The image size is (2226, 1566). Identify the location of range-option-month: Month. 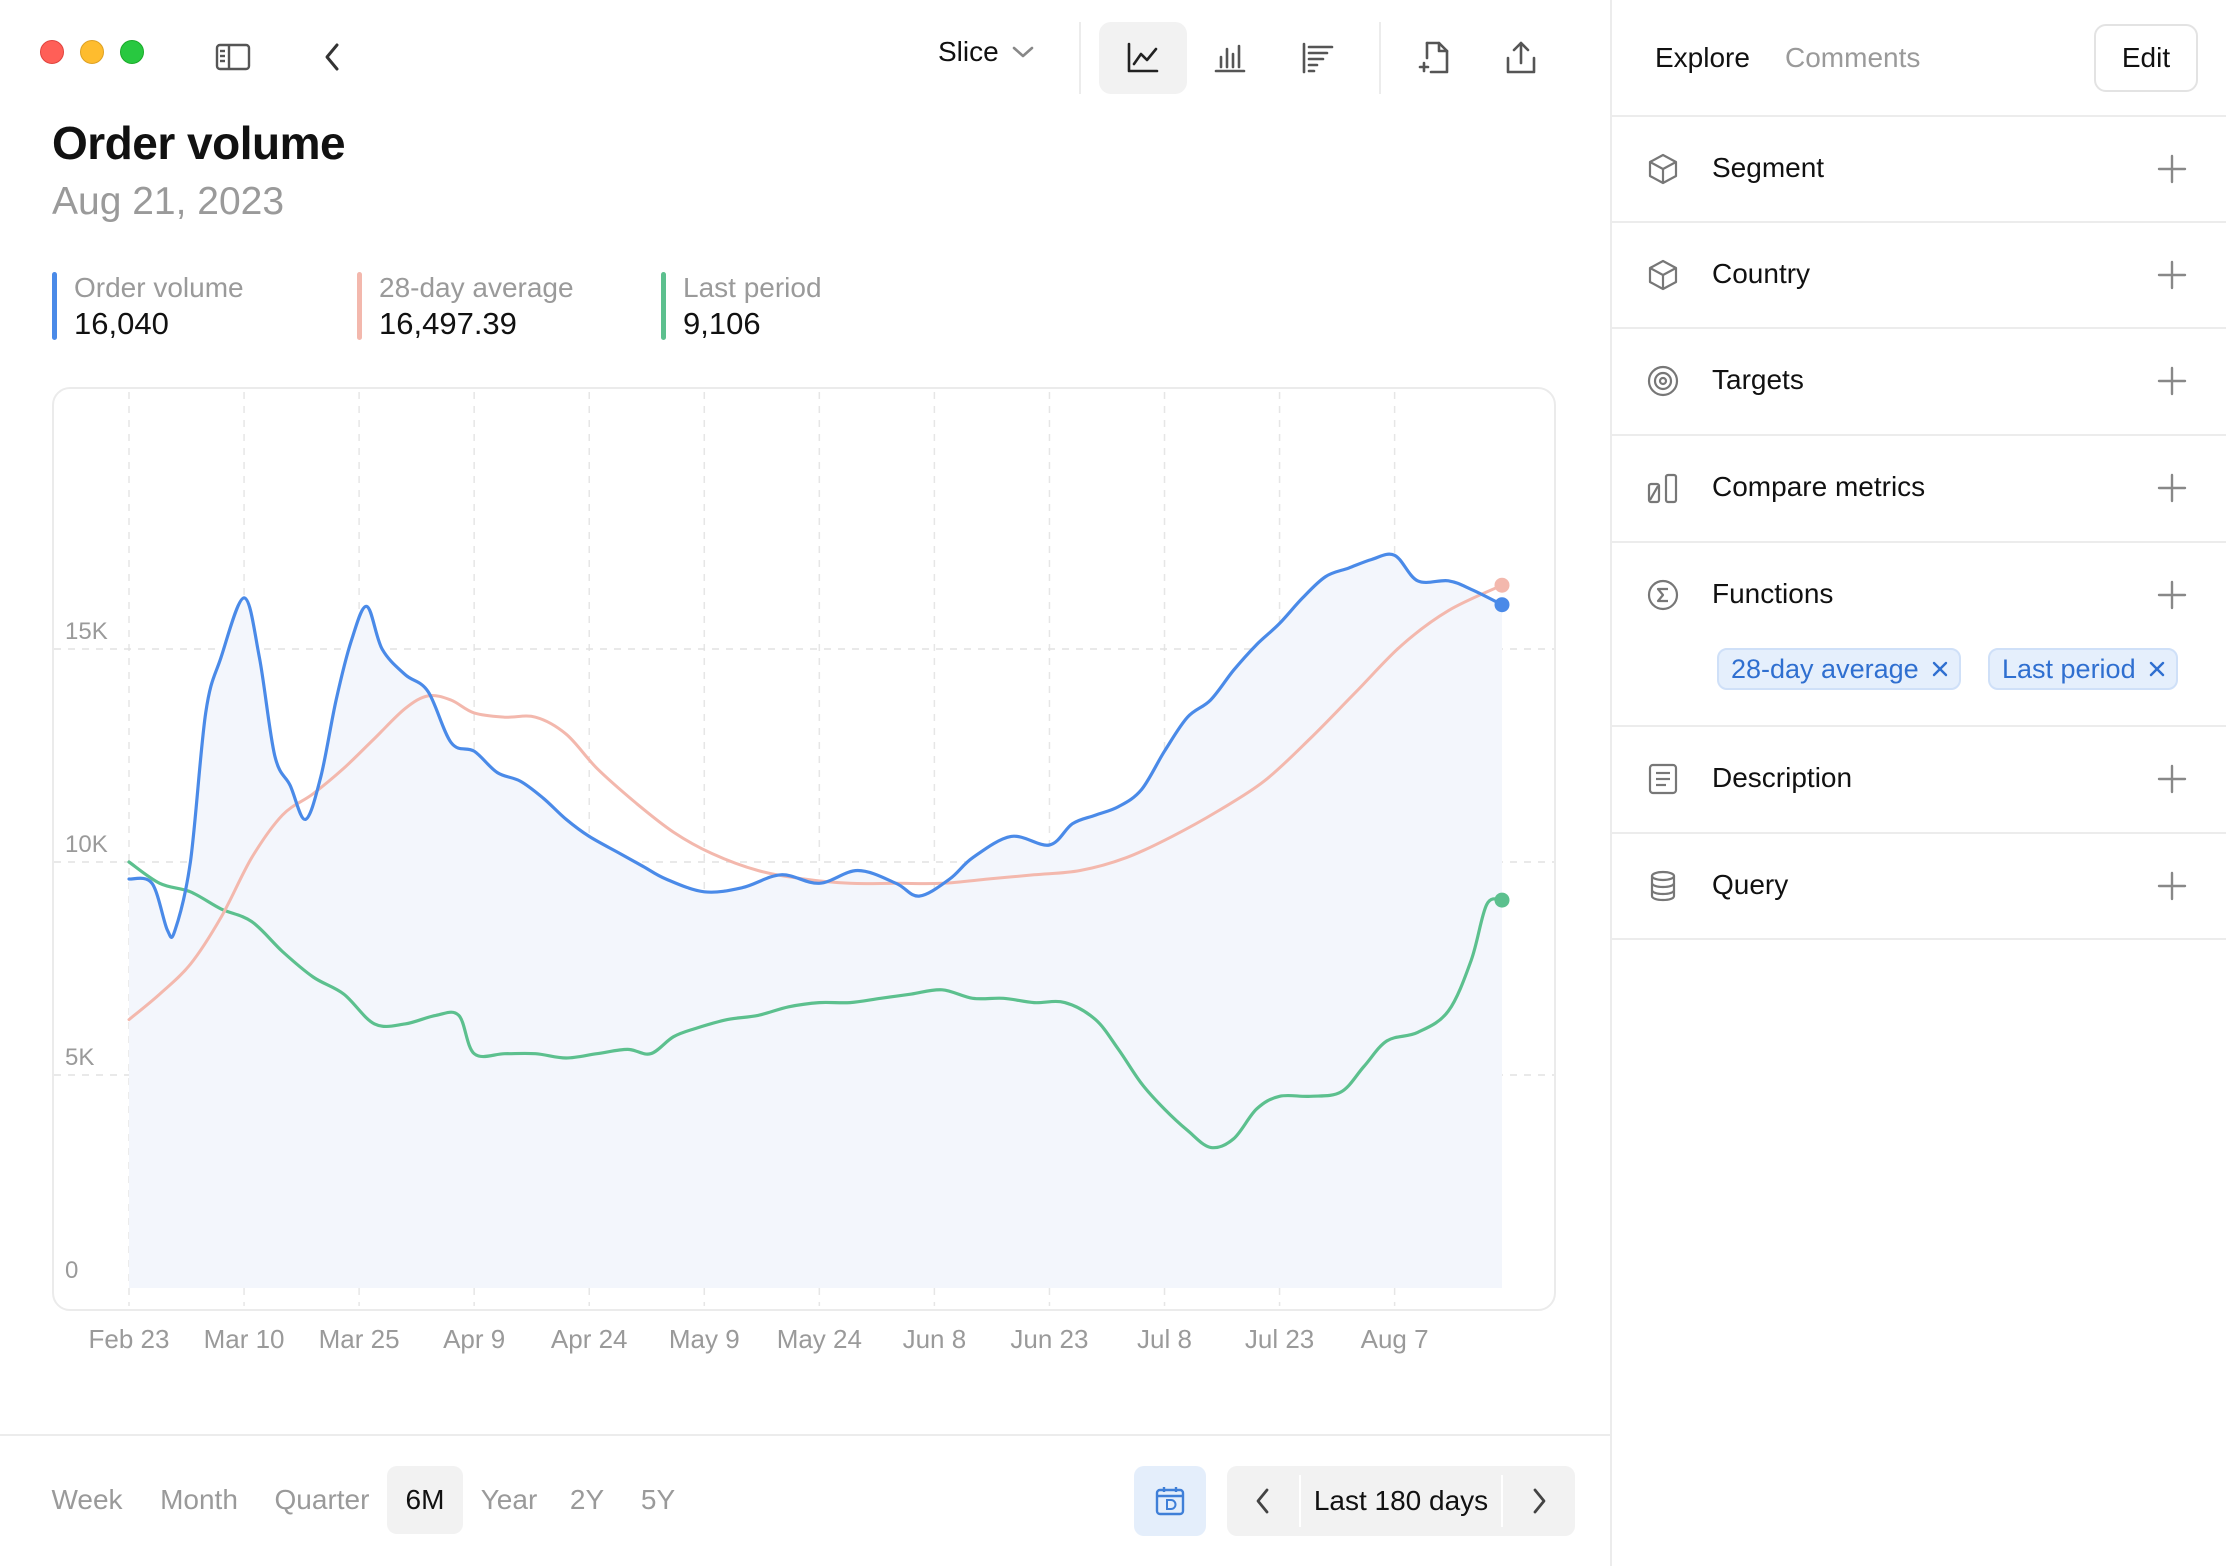
(199, 1499).